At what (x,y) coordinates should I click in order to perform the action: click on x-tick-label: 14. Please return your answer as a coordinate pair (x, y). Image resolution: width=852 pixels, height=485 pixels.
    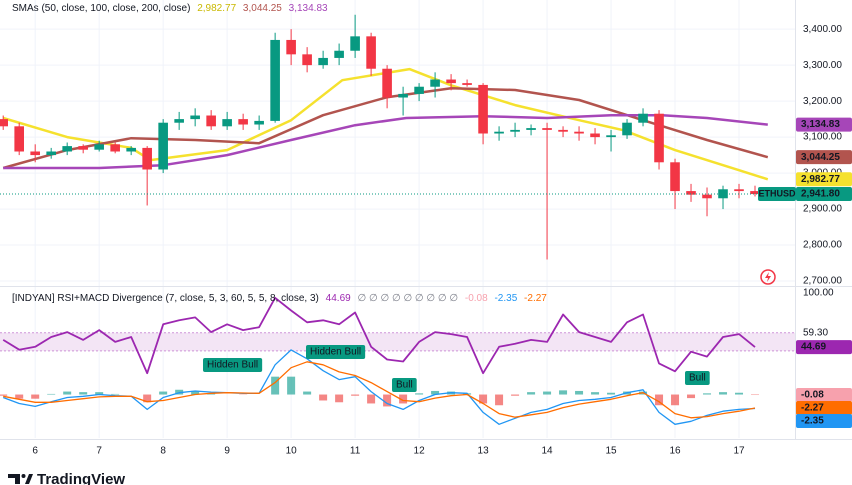
    Looking at the image, I should click on (547, 451).